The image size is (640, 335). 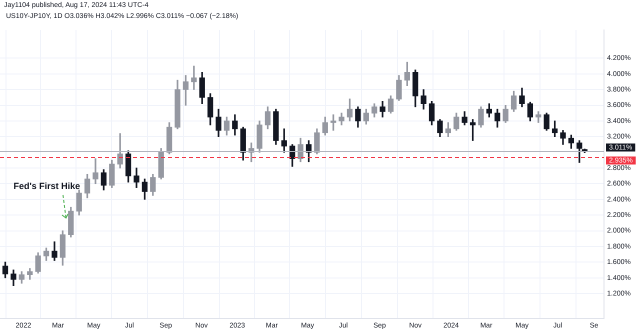 I want to click on annotation: Fed's First Hike, so click(x=46, y=185).